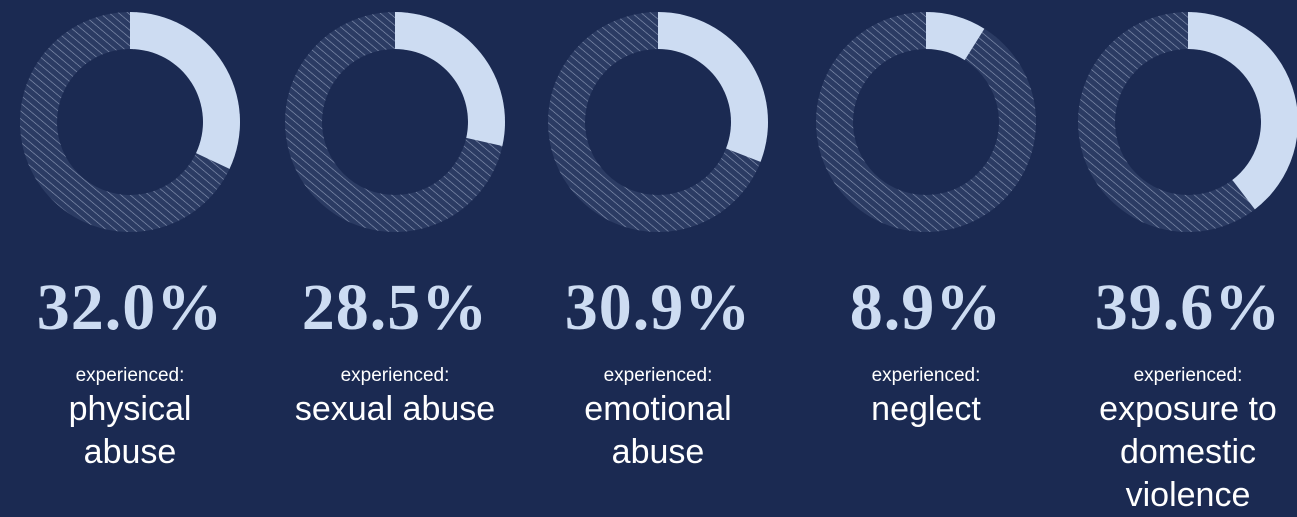 This screenshot has height=517, width=1297. What do you see at coordinates (1188, 452) in the screenshot?
I see `category-label: exposure to domestic violence` at bounding box center [1188, 452].